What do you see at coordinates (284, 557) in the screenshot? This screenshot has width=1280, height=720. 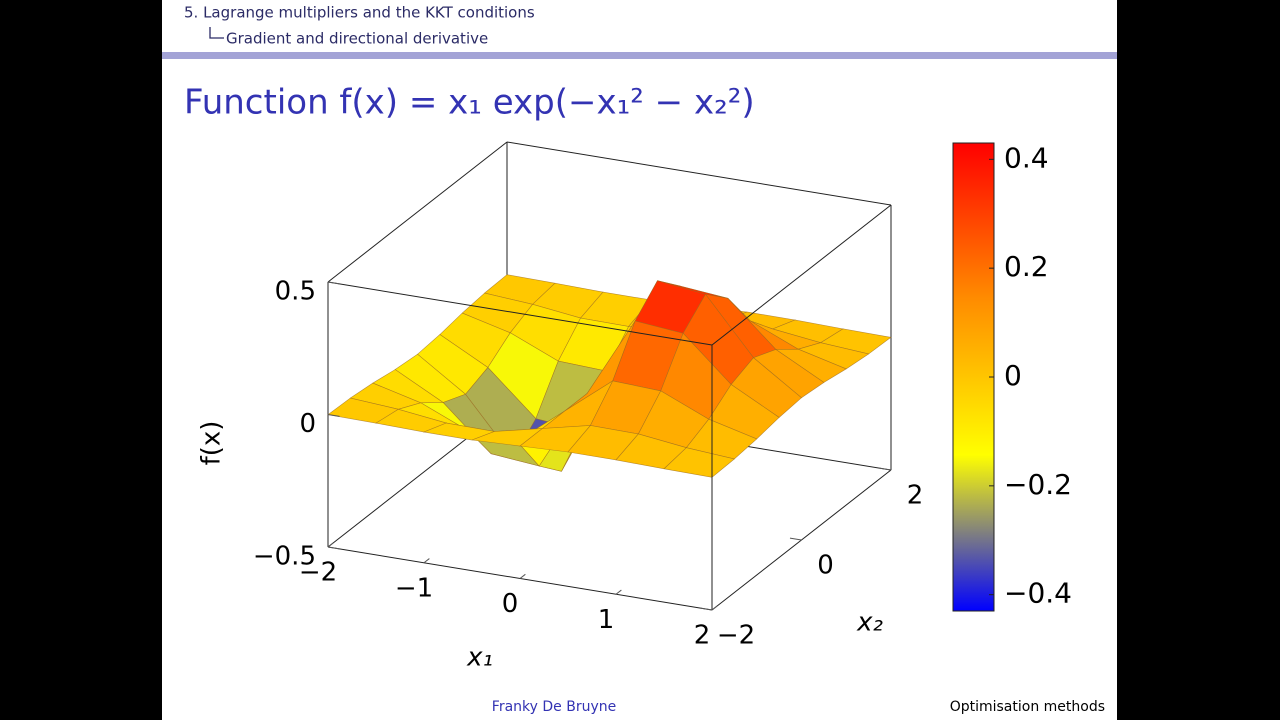 I see `z-tick-label: −0.5` at bounding box center [284, 557].